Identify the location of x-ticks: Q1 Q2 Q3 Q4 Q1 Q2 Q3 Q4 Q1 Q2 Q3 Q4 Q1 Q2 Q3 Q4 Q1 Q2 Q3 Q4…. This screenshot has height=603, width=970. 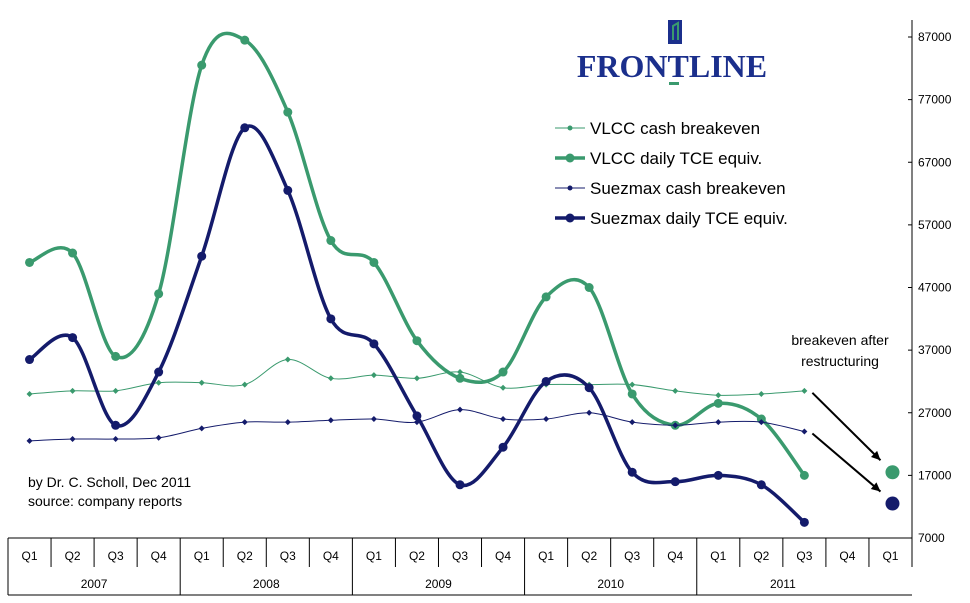
(460, 566).